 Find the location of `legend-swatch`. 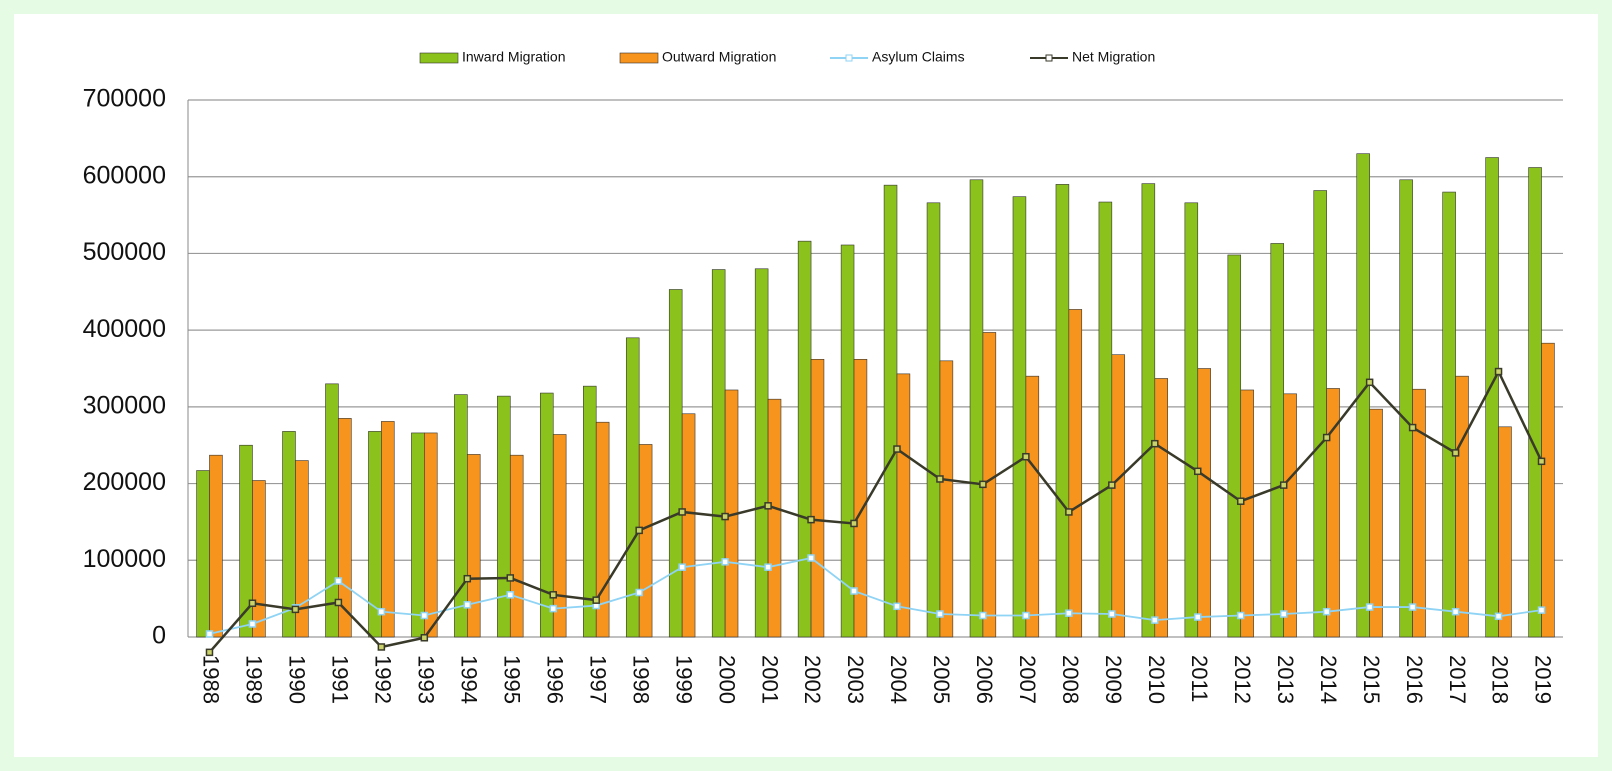

legend-swatch is located at coordinates (439, 58).